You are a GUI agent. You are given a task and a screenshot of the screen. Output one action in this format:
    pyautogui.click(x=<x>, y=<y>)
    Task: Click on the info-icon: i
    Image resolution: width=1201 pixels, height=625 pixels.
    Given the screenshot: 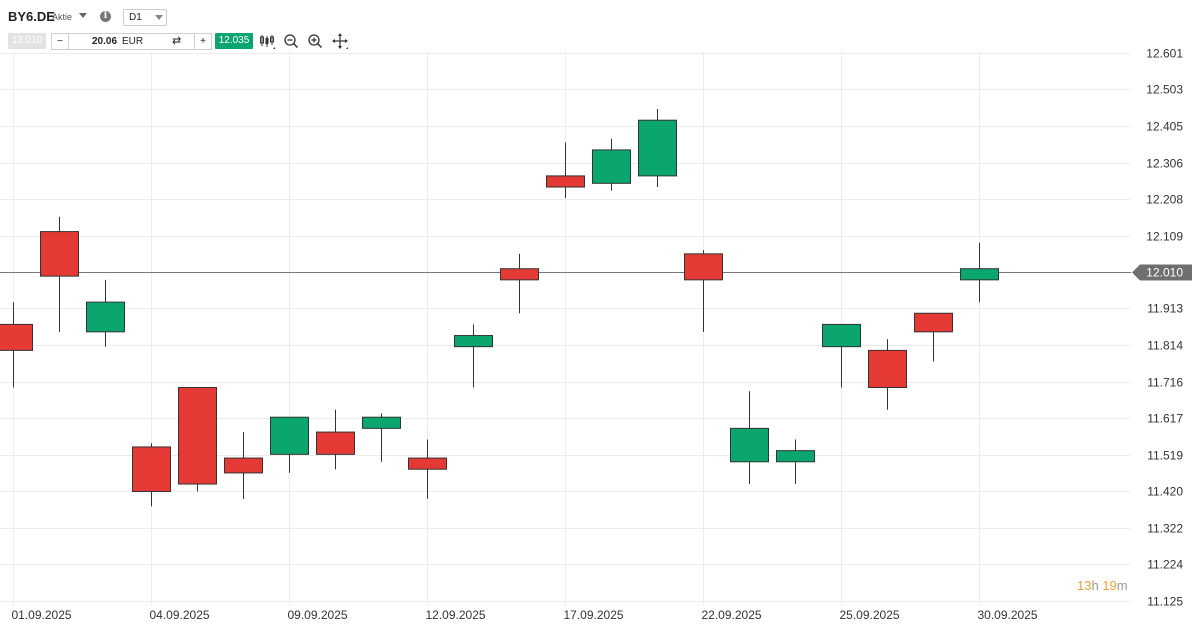 What is the action you would take?
    pyautogui.click(x=105, y=16)
    